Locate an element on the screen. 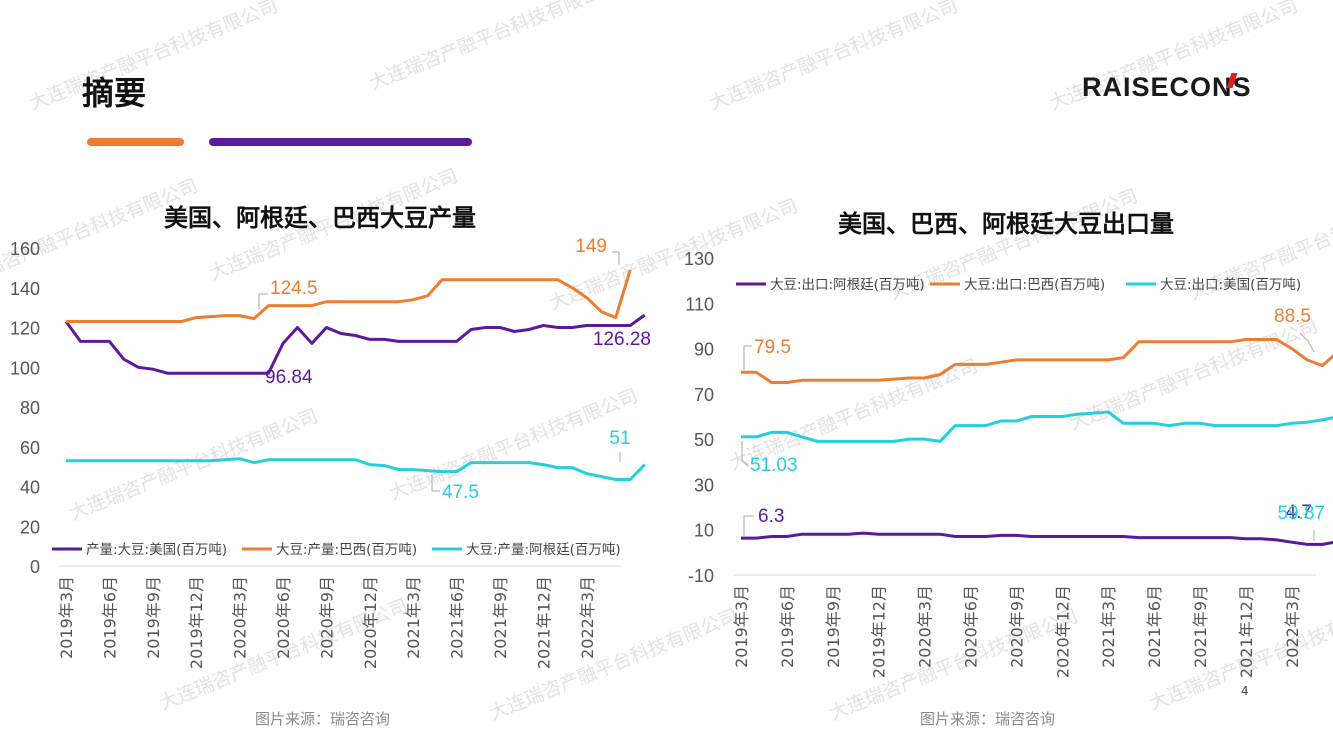 Image resolution: width=1333 pixels, height=750 pixels. y-tick-label: 100 is located at coordinates (25, 368).